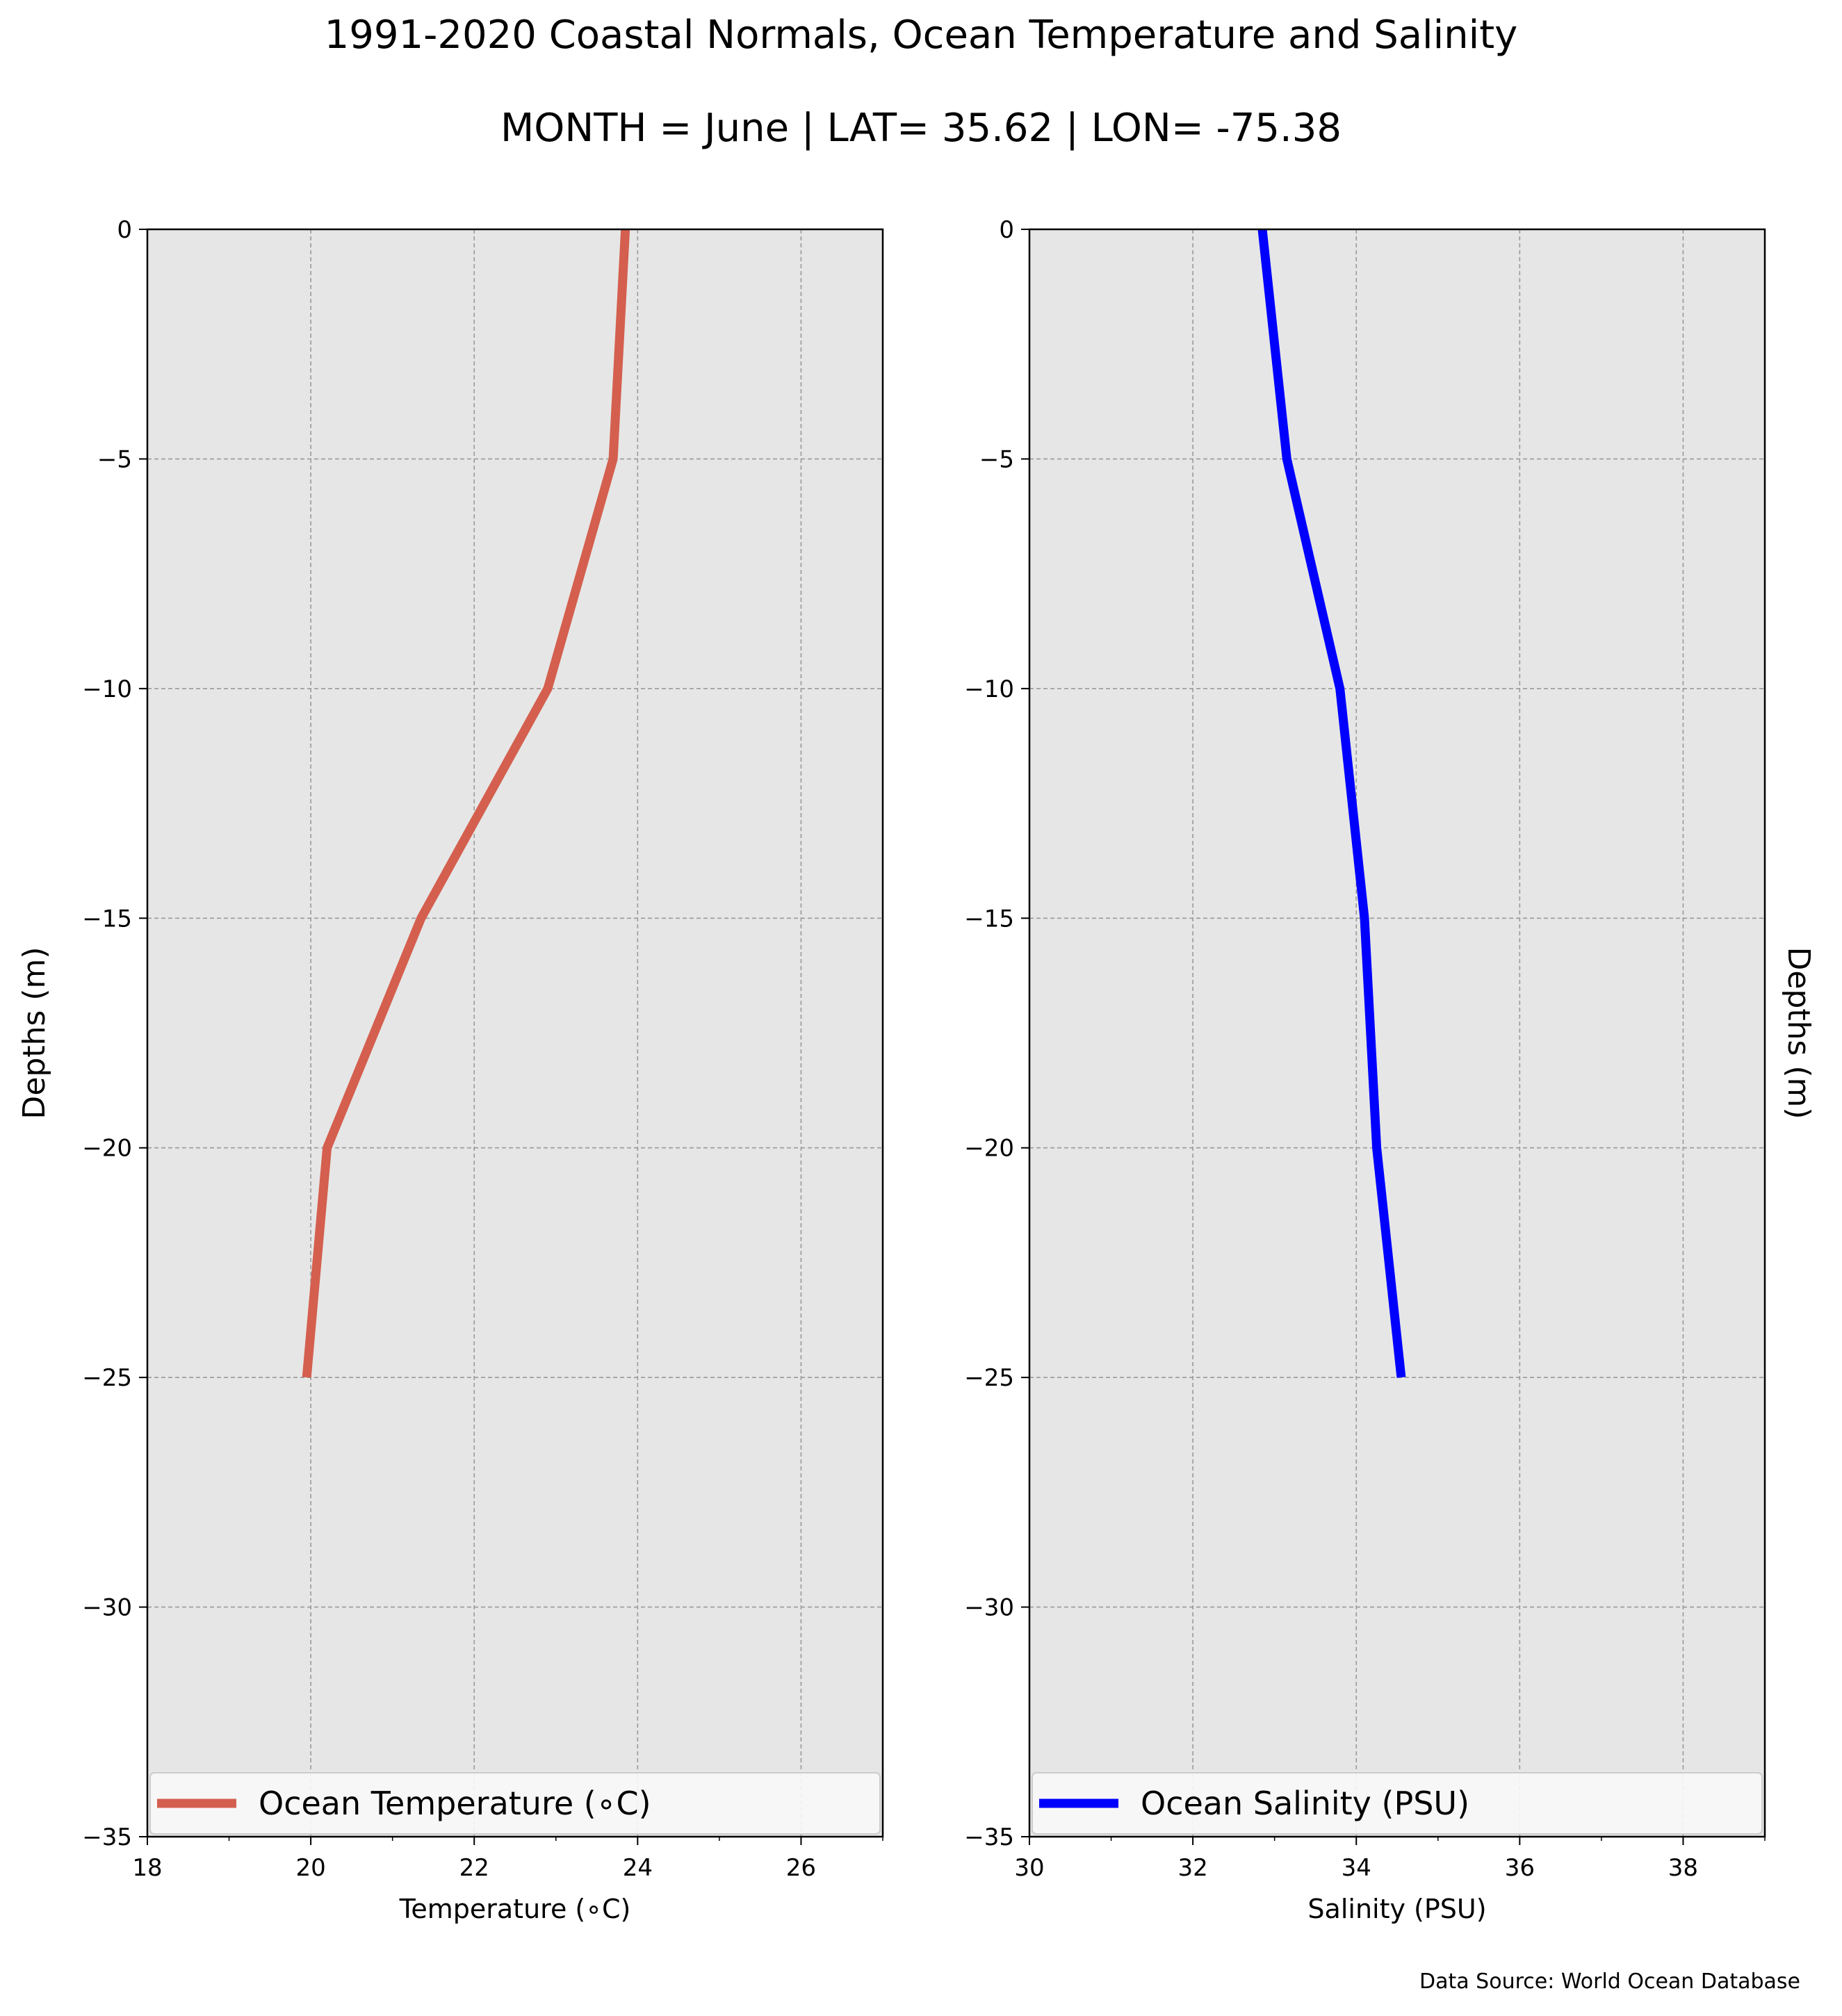  What do you see at coordinates (801, 1868) in the screenshot?
I see `x-tick-label: 26` at bounding box center [801, 1868].